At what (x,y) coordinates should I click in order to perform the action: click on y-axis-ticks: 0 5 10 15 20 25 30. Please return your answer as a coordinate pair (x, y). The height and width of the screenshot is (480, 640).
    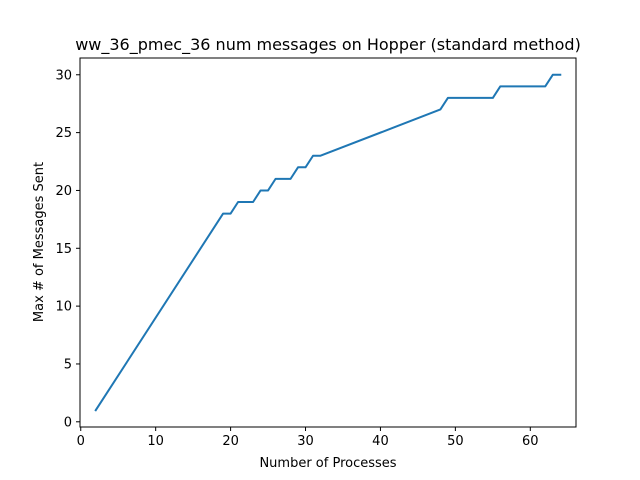
    Looking at the image, I should click on (67, 249).